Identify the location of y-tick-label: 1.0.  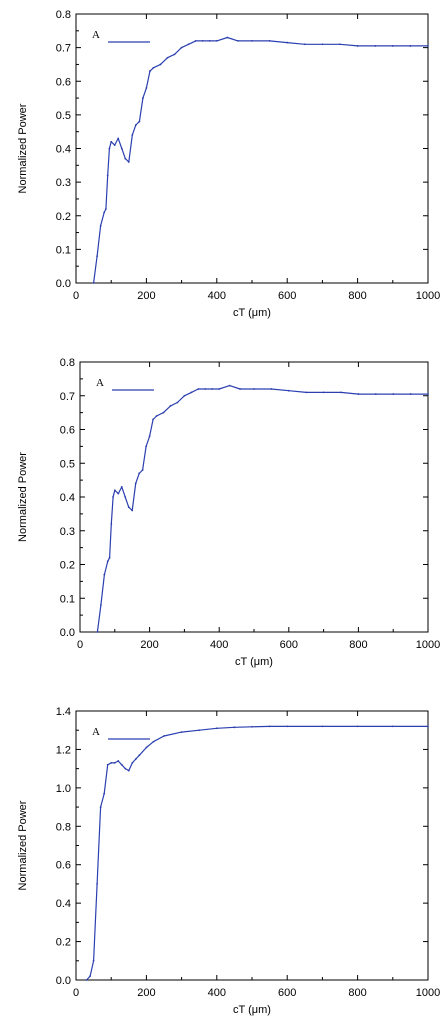
(63, 789).